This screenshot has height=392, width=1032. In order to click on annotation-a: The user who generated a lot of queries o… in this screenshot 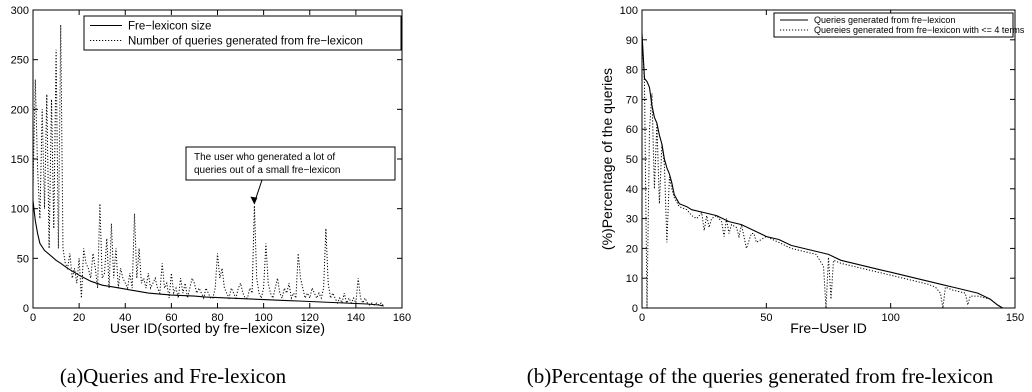, I will do `click(290, 175)`.